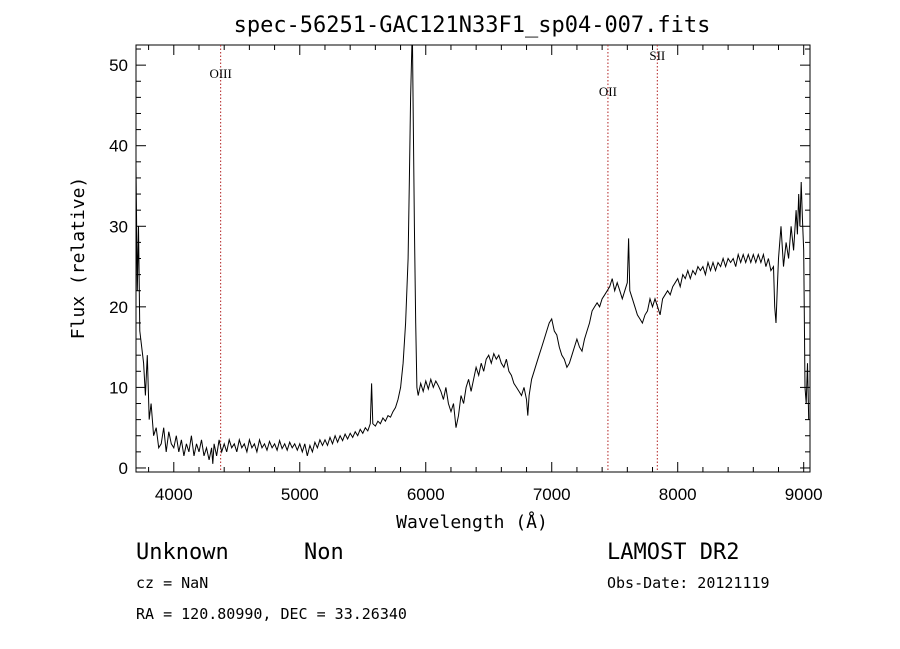  I want to click on x-axis-label: Wavelength (Å), so click(472, 522).